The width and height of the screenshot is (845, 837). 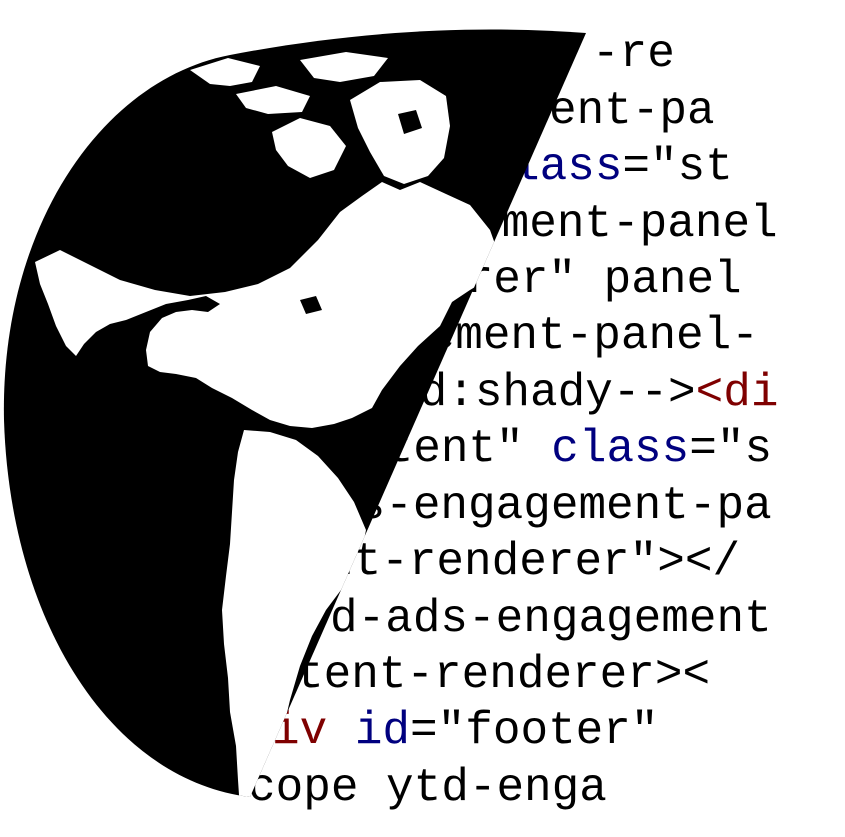 I want to click on code-line: ld:shady--><di, so click(x=585, y=393).